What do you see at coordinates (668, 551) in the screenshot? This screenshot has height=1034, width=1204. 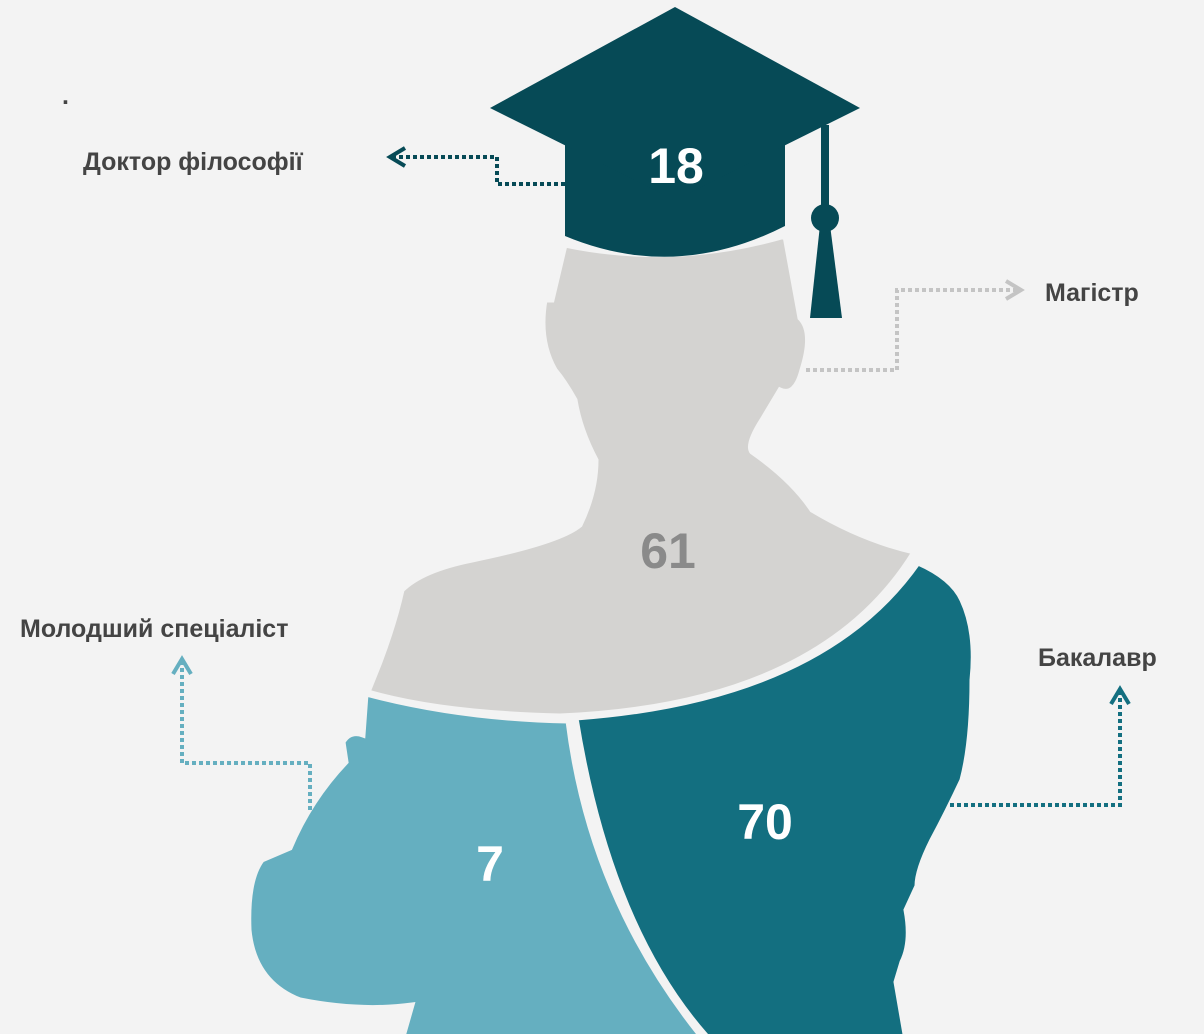 I see `segment-value: 61` at bounding box center [668, 551].